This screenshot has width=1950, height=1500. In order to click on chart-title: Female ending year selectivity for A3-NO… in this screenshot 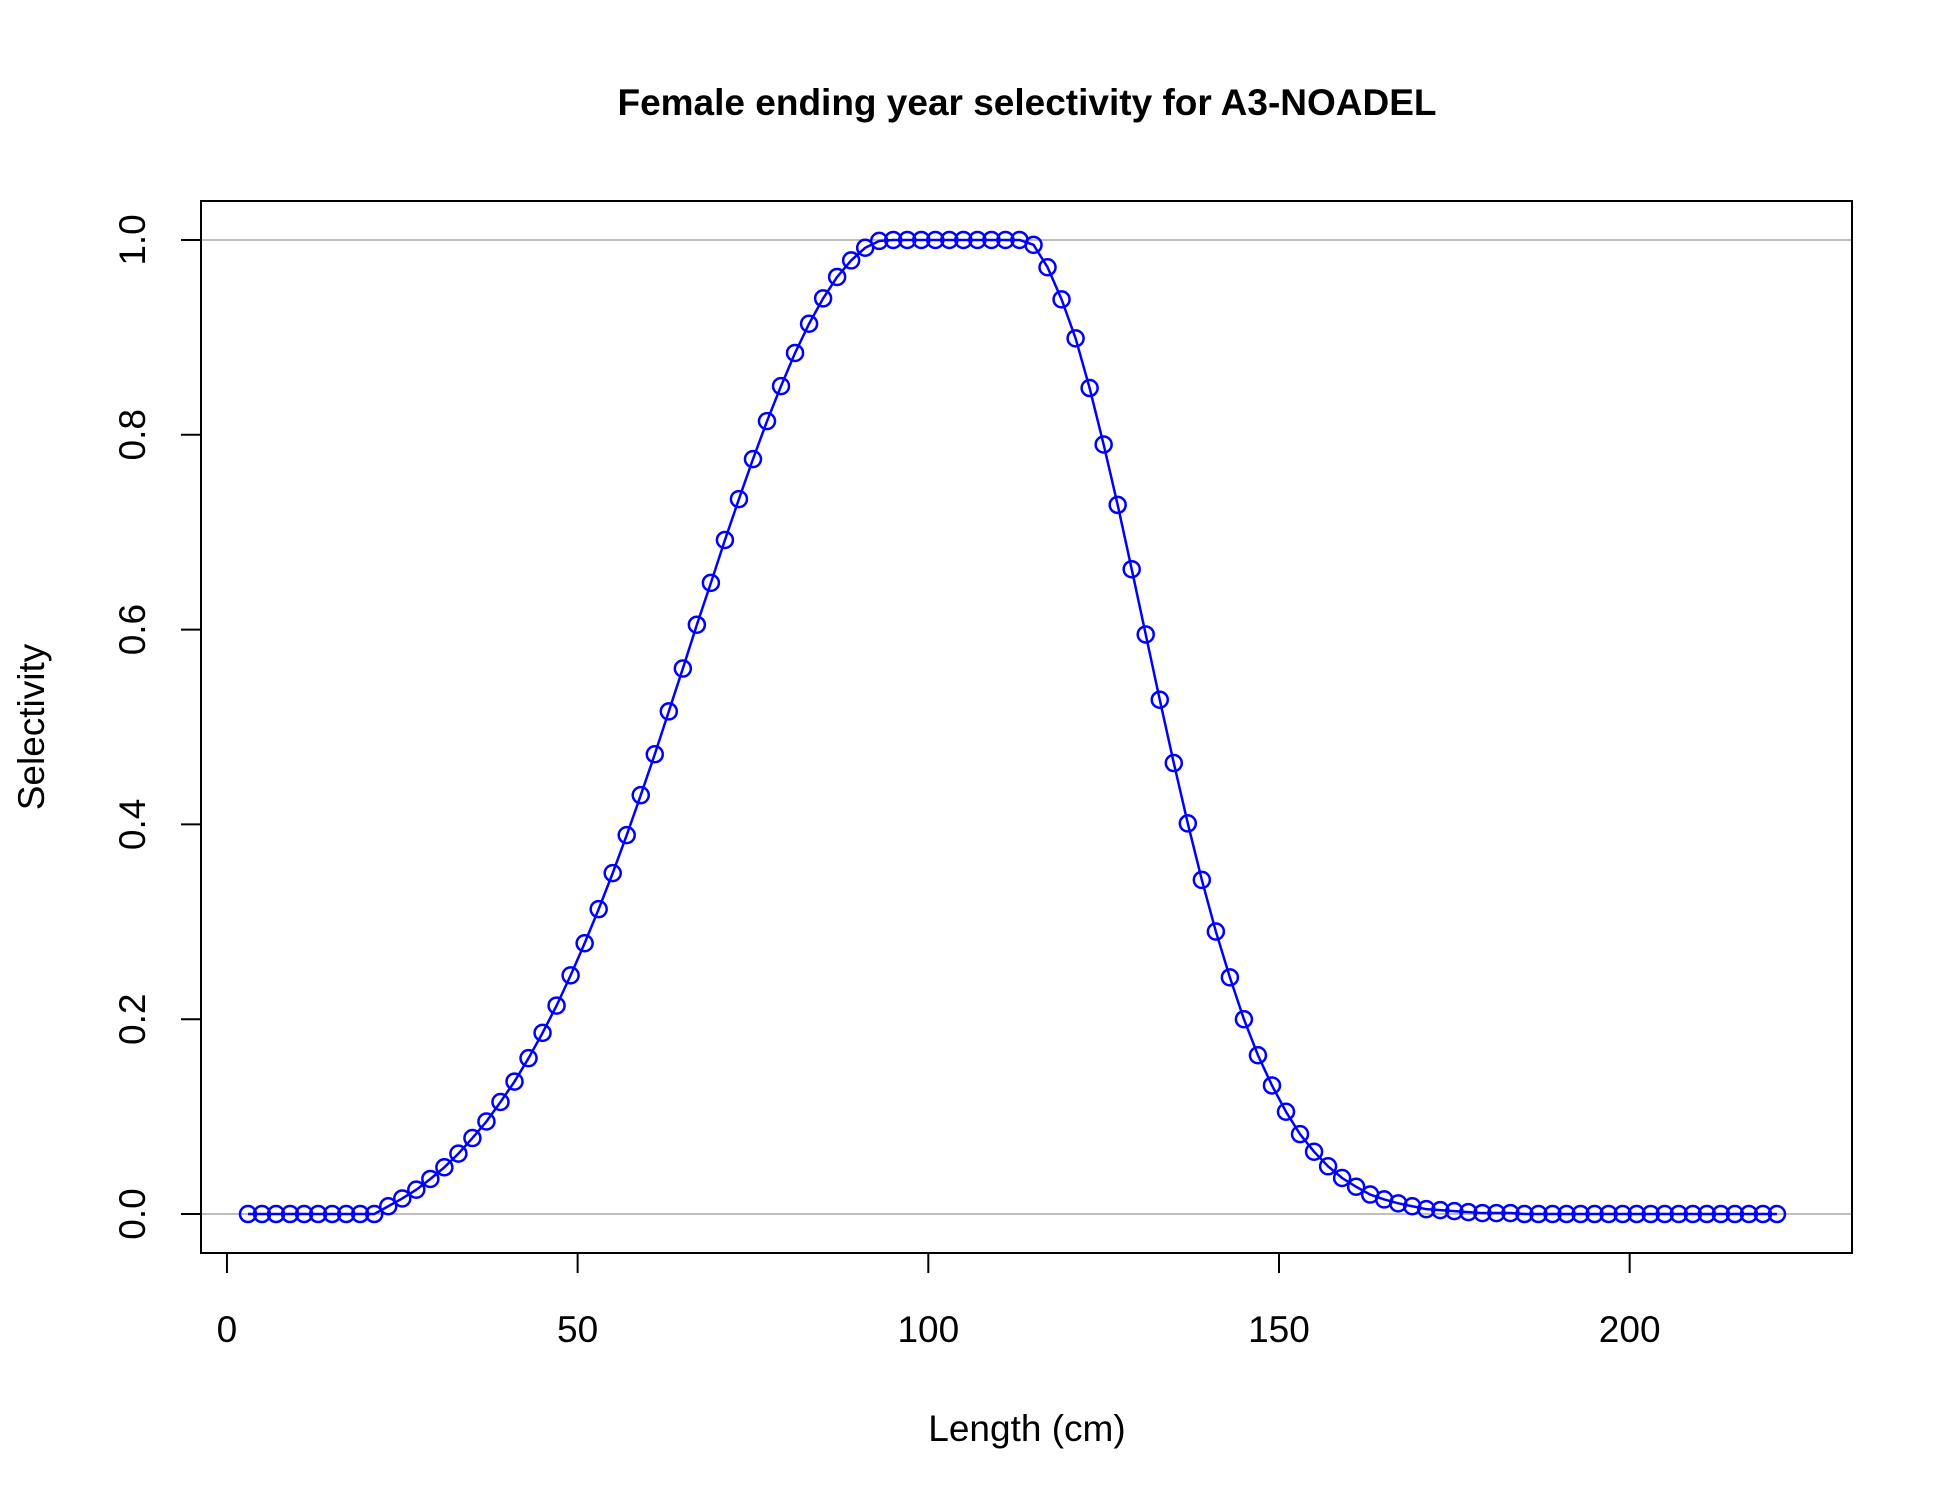, I will do `click(1026, 102)`.